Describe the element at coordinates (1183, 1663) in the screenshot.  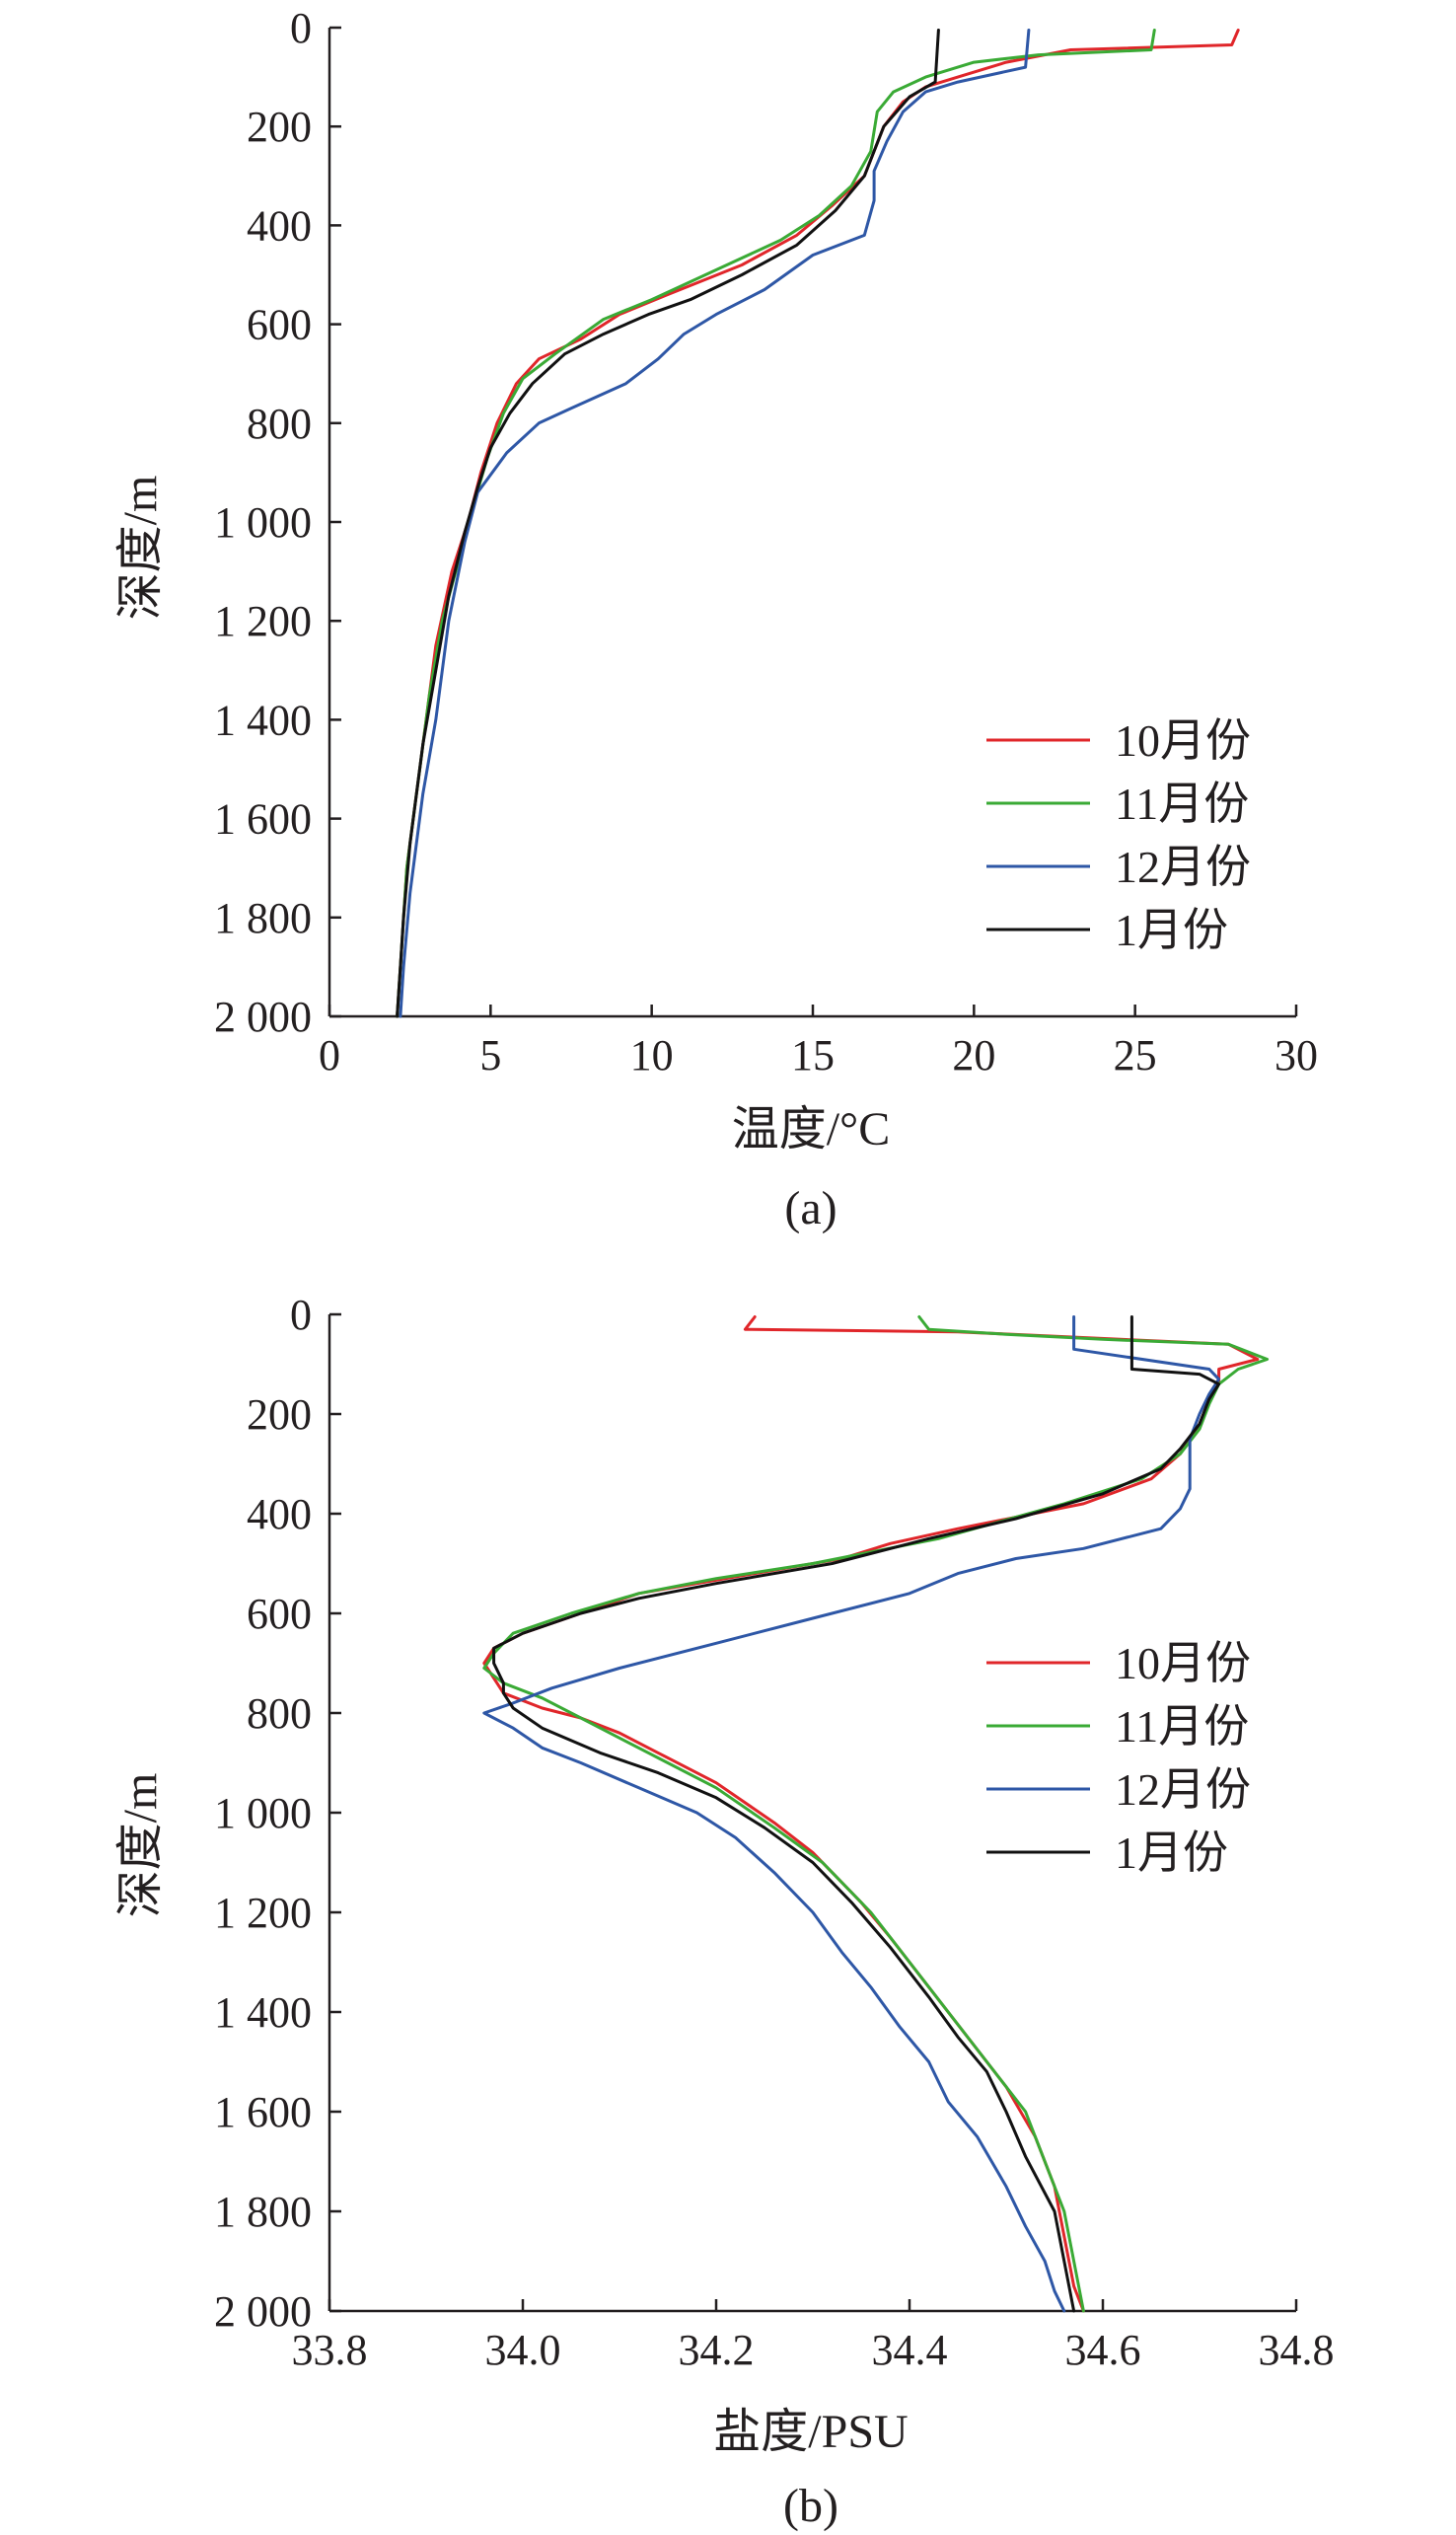
I see `panel-b-legend-label-1: 10月份` at that location.